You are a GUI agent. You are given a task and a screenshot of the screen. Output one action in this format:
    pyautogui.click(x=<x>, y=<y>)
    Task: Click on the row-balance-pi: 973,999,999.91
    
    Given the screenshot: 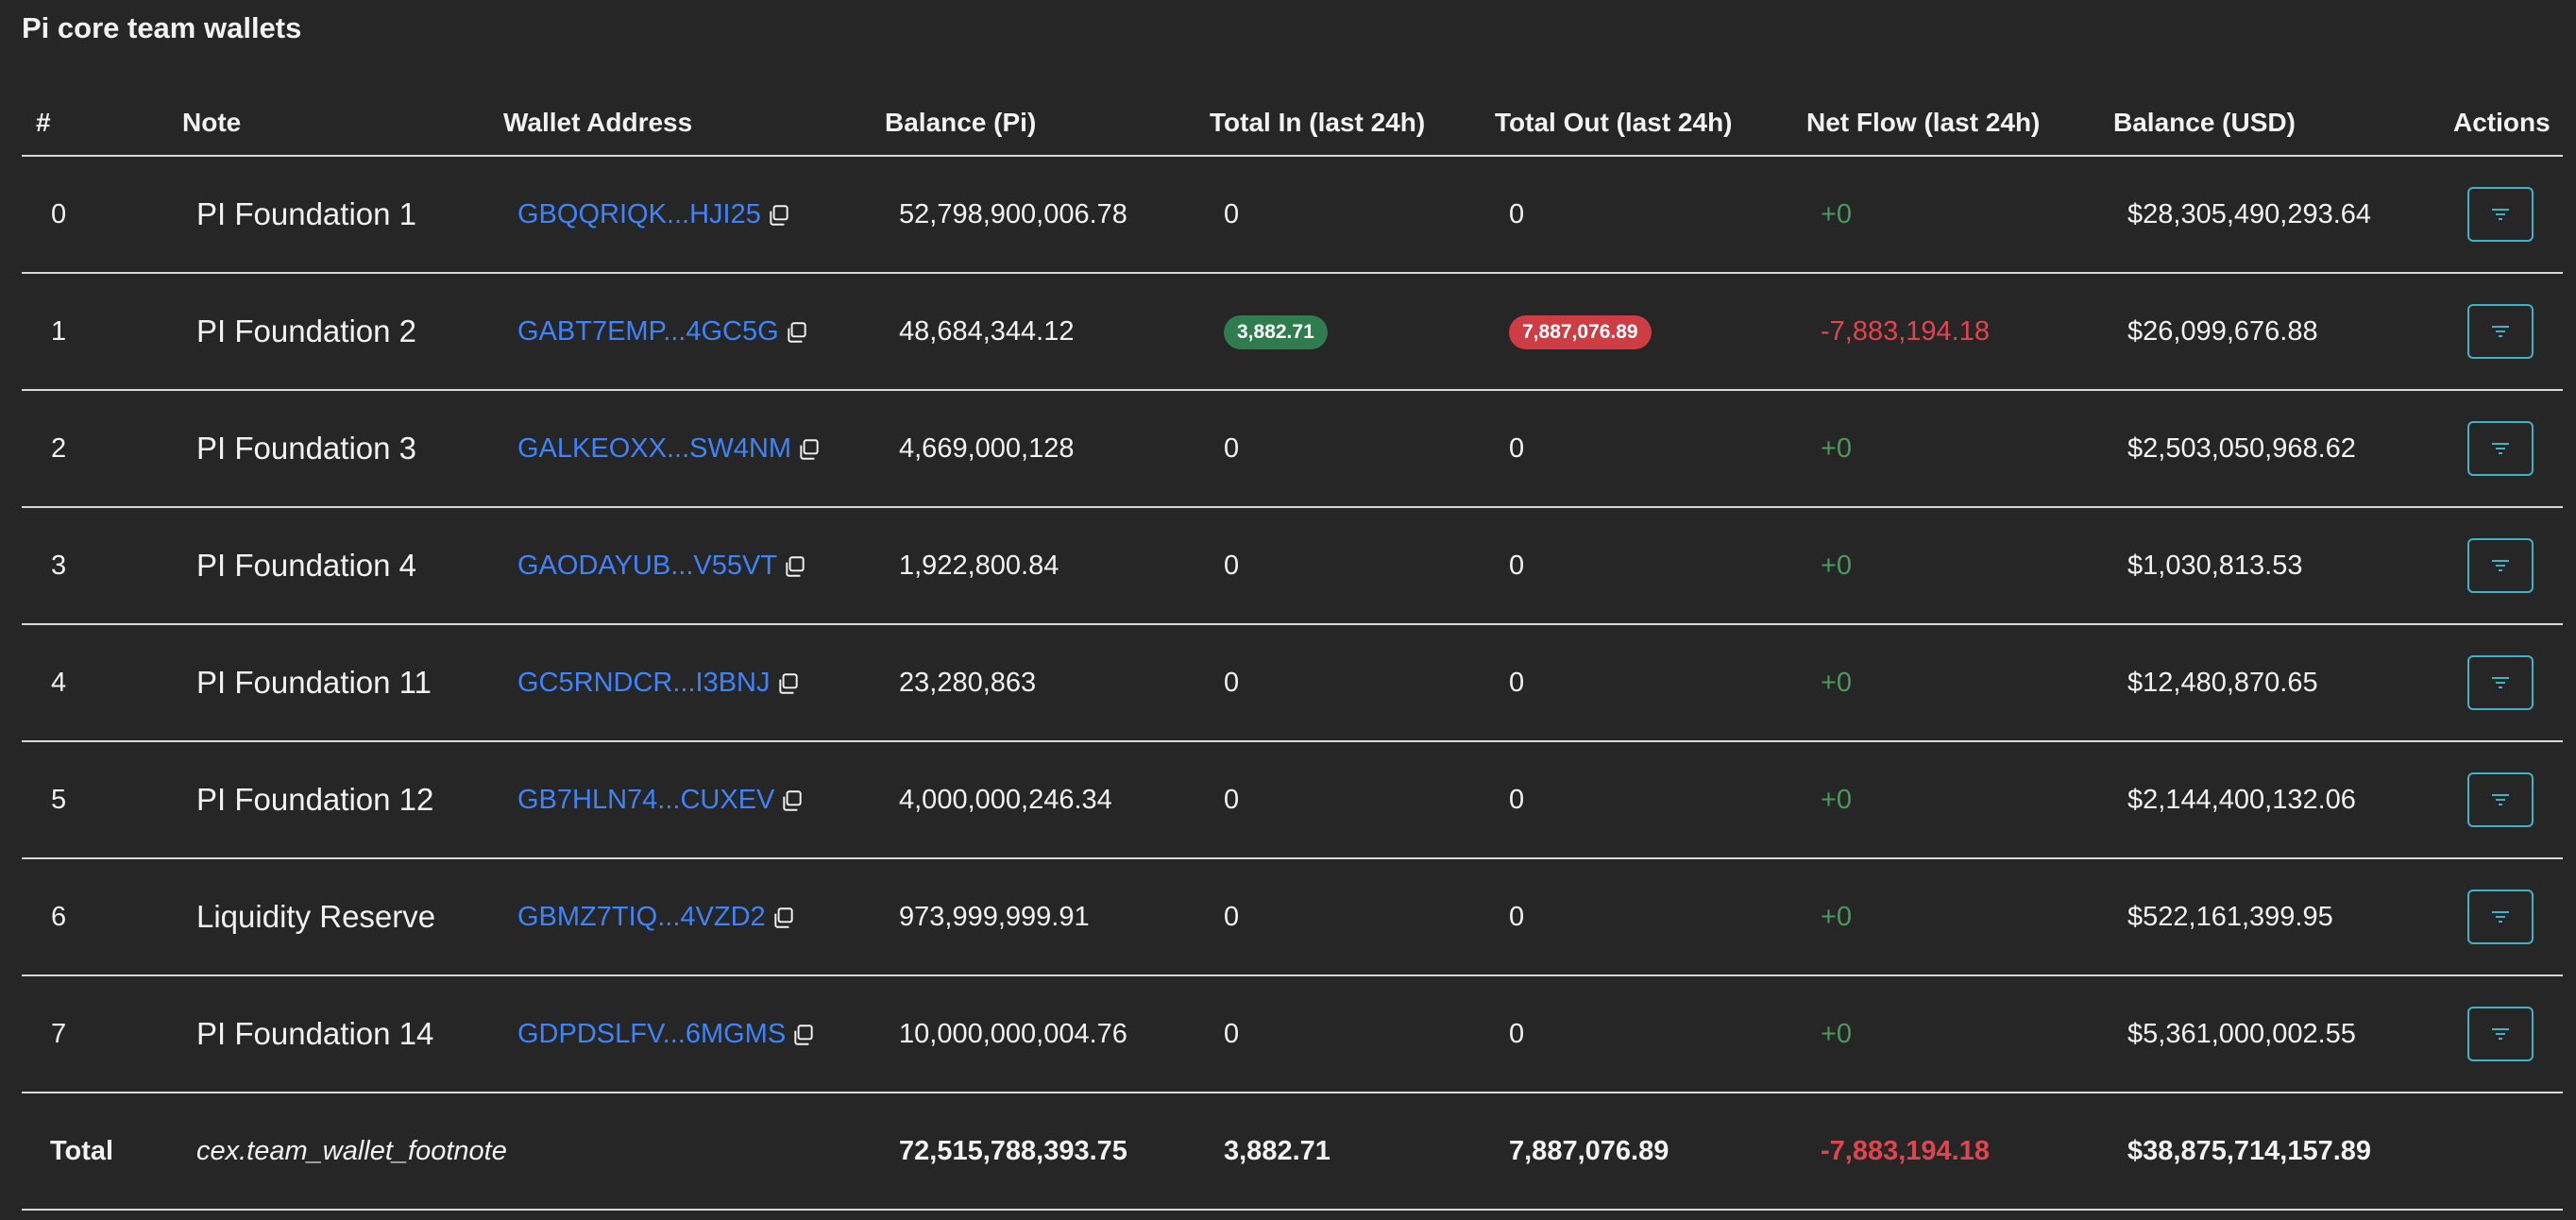 What is the action you would take?
    pyautogui.click(x=1033, y=917)
    